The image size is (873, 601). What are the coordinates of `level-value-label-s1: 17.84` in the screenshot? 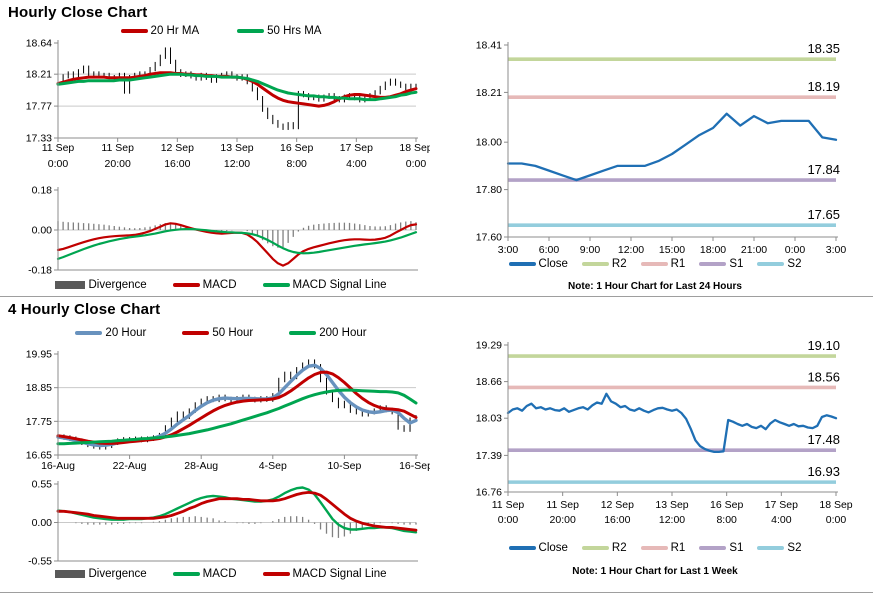 It's located at (823, 169).